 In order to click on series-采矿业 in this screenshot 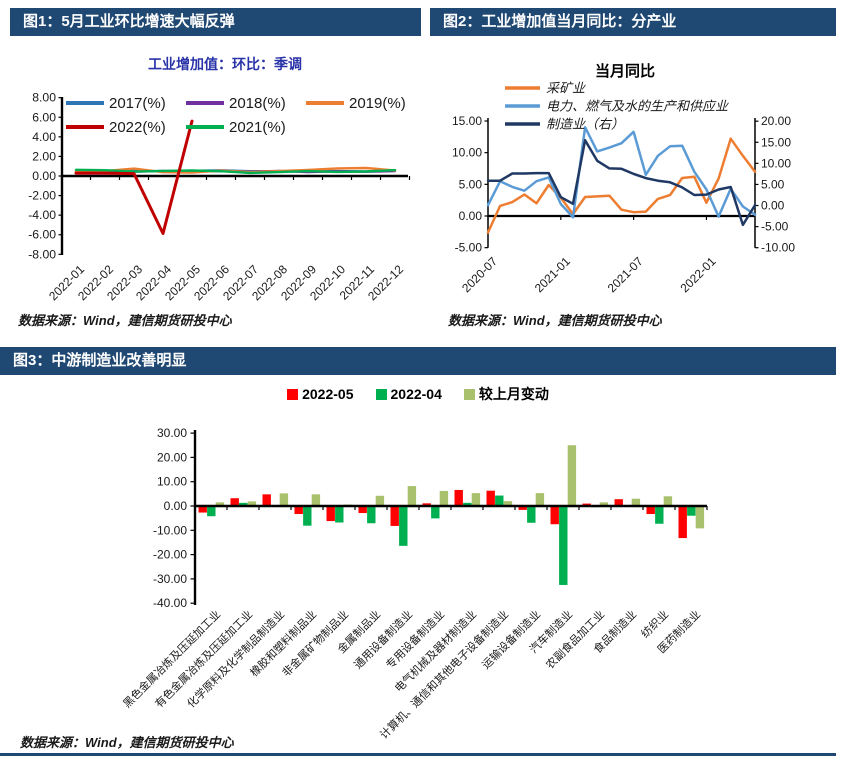, I will do `click(621, 185)`.